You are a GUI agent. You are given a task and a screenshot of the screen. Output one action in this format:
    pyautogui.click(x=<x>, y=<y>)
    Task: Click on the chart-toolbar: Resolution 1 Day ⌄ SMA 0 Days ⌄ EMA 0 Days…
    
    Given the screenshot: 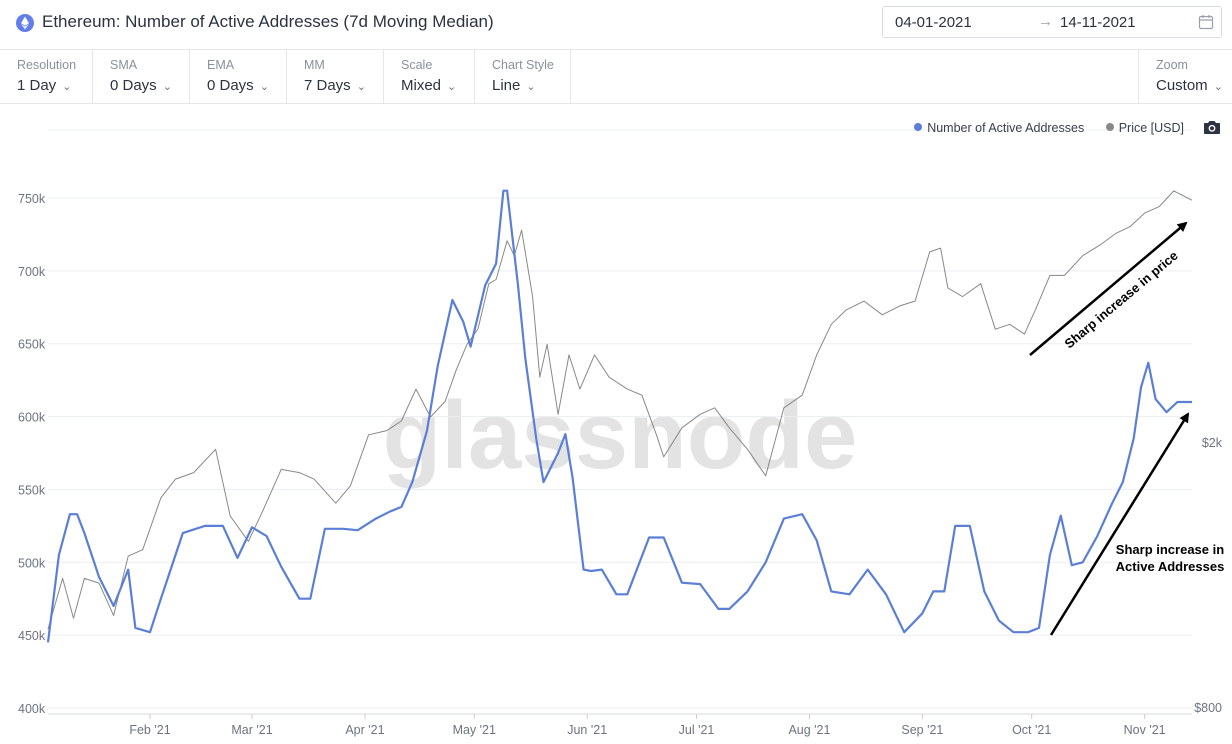 What is the action you would take?
    pyautogui.click(x=616, y=77)
    